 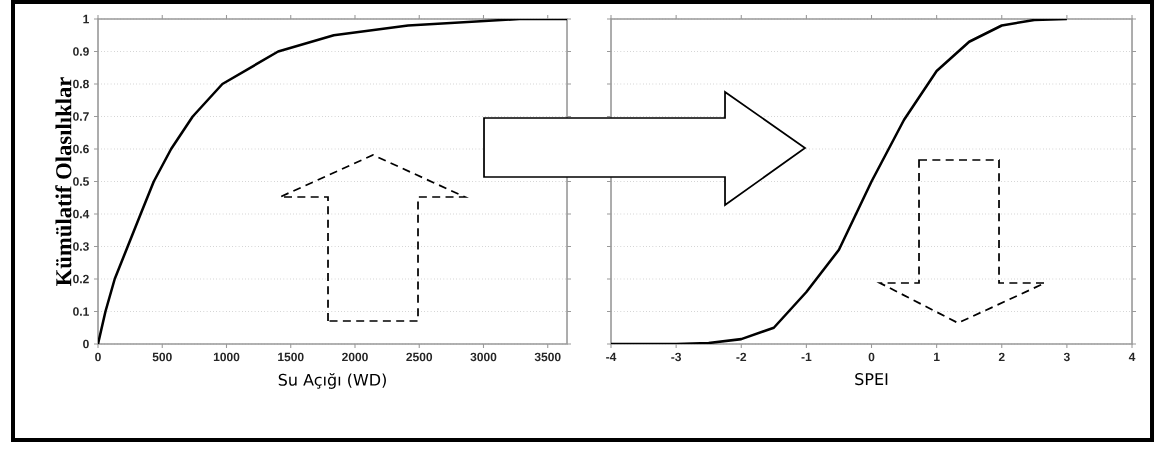 What do you see at coordinates (419, 357) in the screenshot?
I see `x-tick-label: 2500` at bounding box center [419, 357].